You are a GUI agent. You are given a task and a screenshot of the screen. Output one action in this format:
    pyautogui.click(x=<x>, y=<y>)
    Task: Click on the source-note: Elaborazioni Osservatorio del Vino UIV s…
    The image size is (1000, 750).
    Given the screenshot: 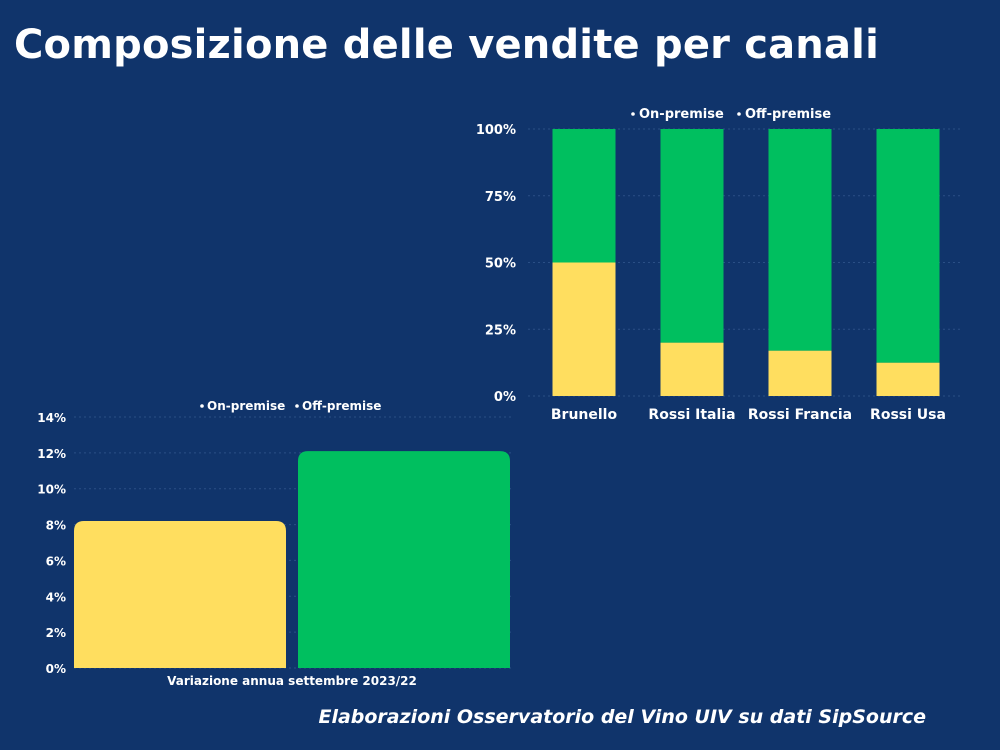 What is the action you would take?
    pyautogui.click(x=622, y=717)
    